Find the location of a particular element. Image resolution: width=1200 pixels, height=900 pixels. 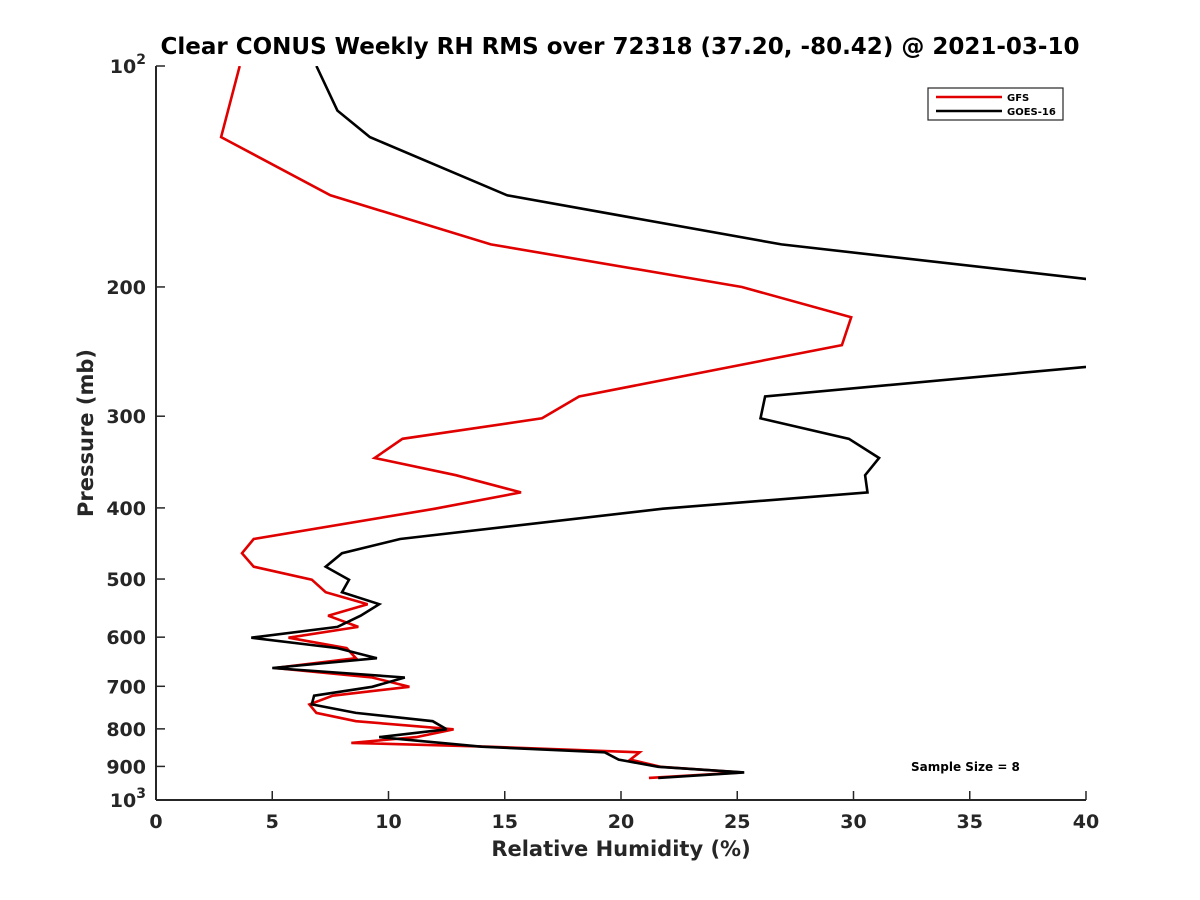

y-tick-label: 10² is located at coordinates (128, 65).